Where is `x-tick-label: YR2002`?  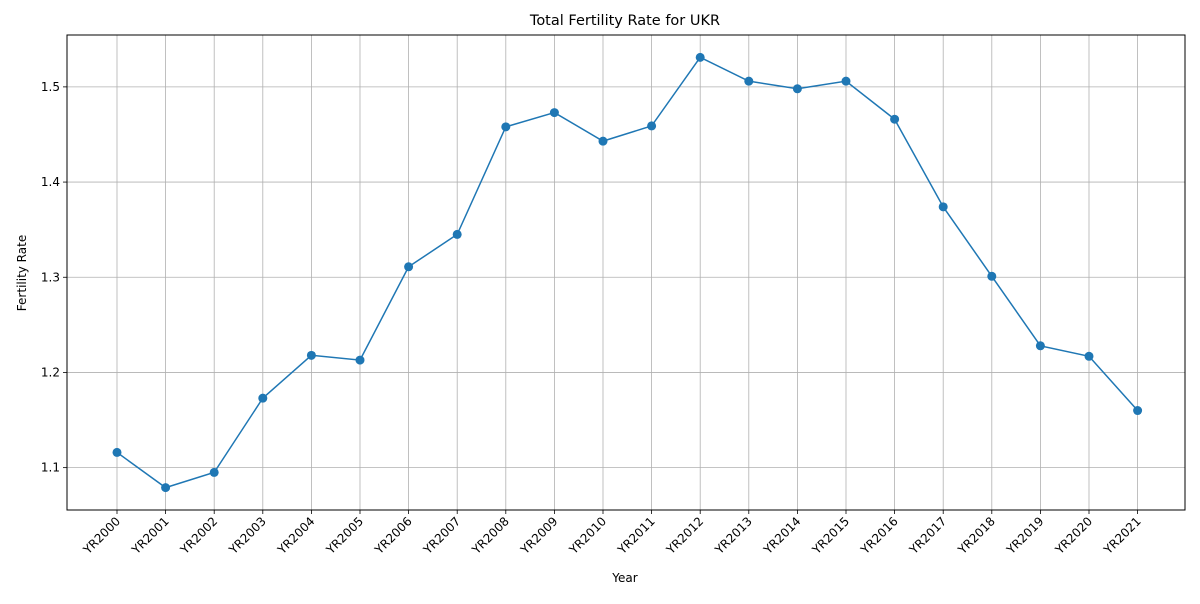 x-tick-label: YR2002 is located at coordinates (198, 535).